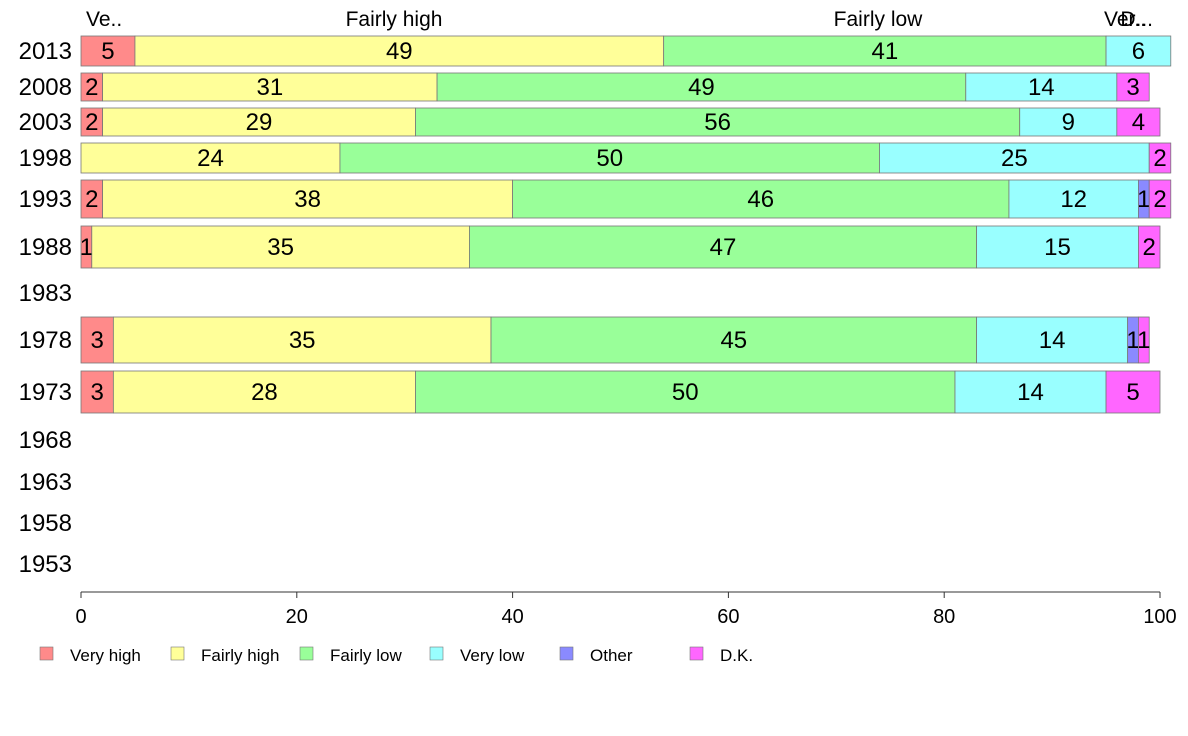  I want to click on bar-segment-very-high, so click(97, 392).